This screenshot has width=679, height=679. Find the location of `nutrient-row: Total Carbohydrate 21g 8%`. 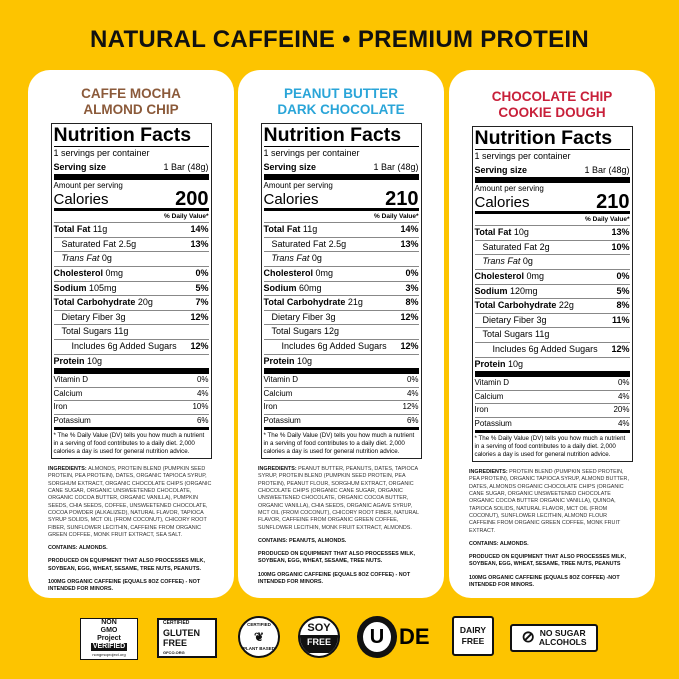

nutrient-row: Total Carbohydrate 21g 8% is located at coordinates (341, 302).